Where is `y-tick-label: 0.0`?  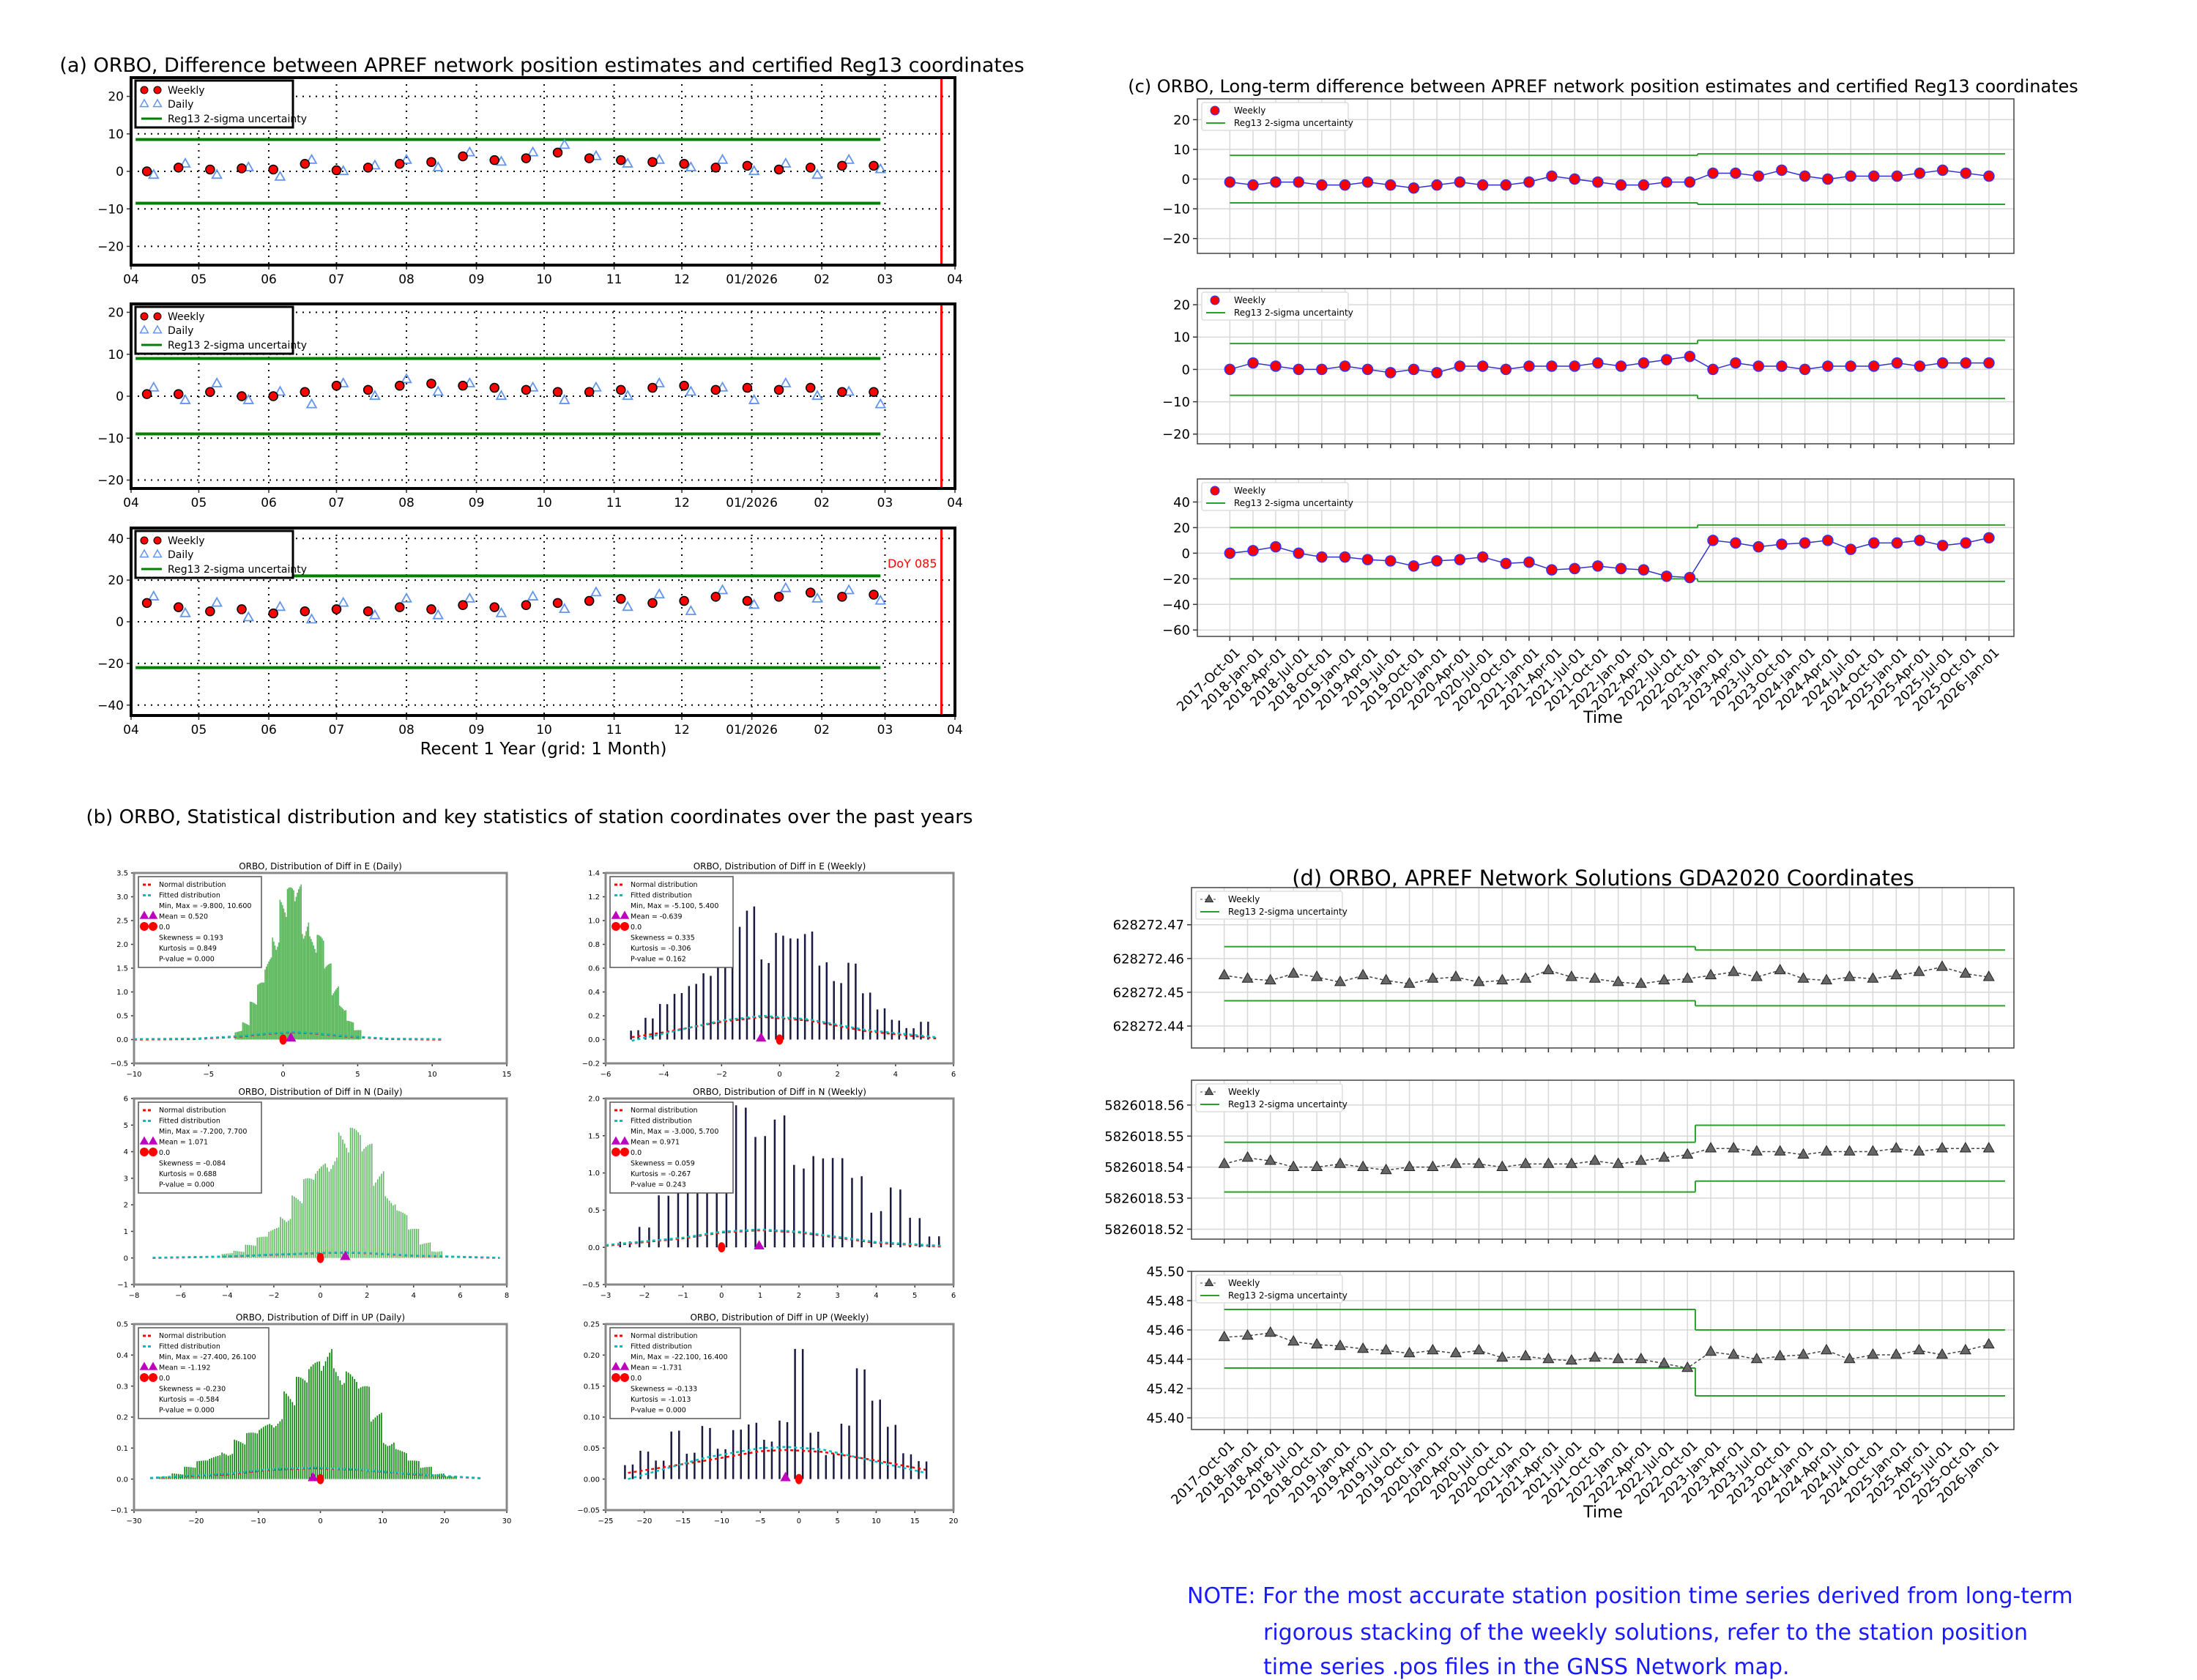
y-tick-label: 0.0 is located at coordinates (594, 1040).